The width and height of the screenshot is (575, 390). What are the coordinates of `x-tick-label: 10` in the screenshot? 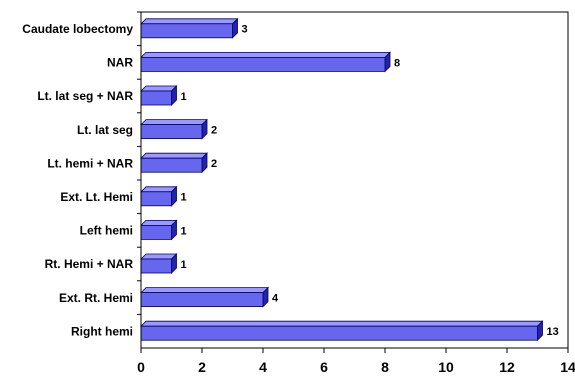 It's located at (446, 367).